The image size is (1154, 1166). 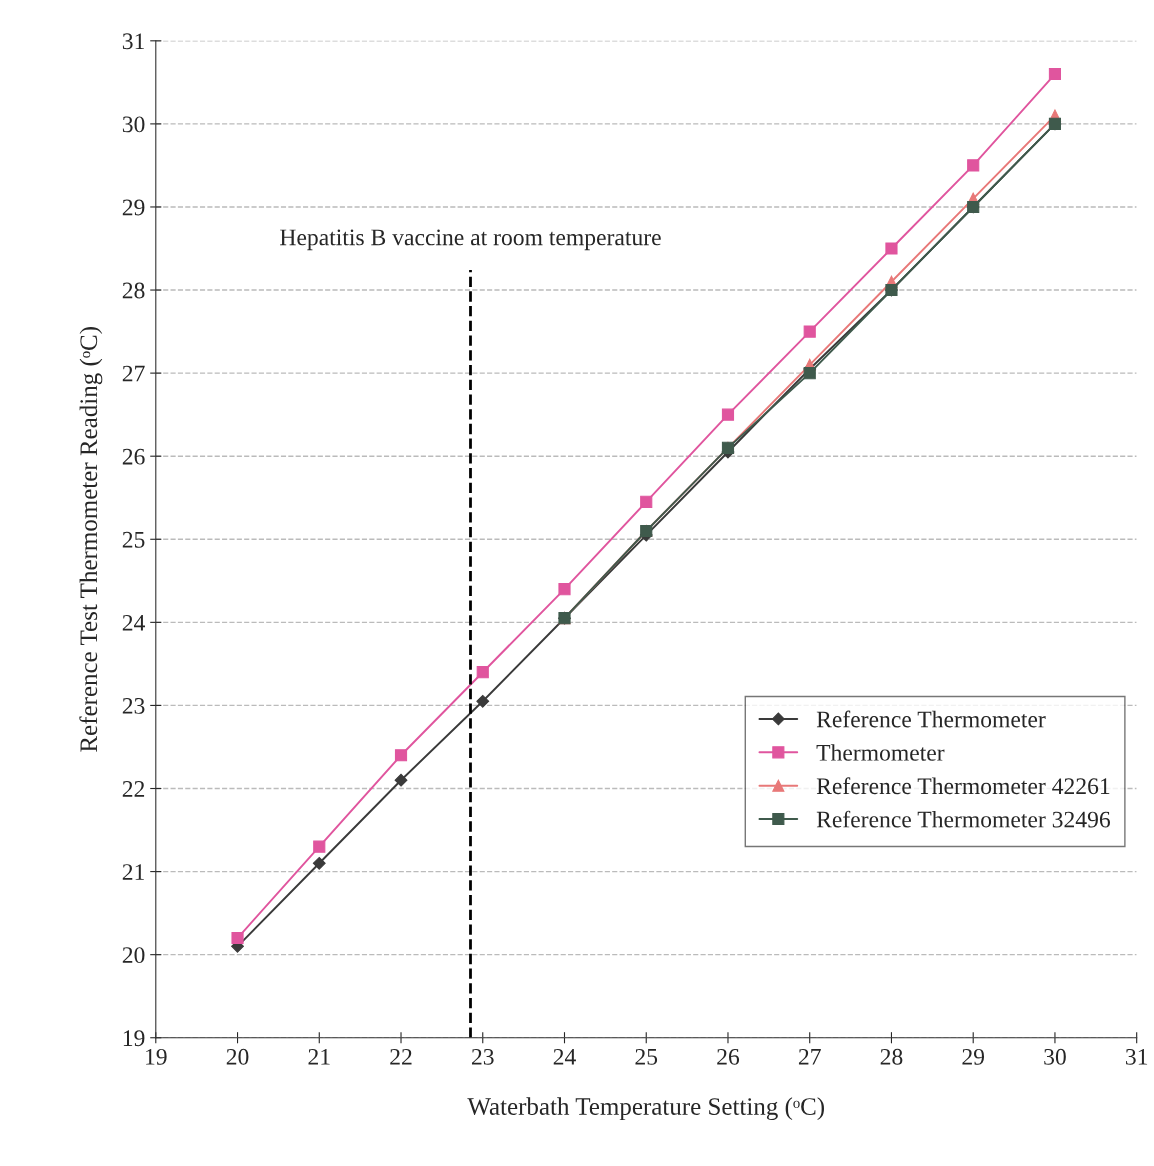 I want to click on y-axis-title: Reference Test Thermometer Reading (ᵒC), so click(x=91, y=539).